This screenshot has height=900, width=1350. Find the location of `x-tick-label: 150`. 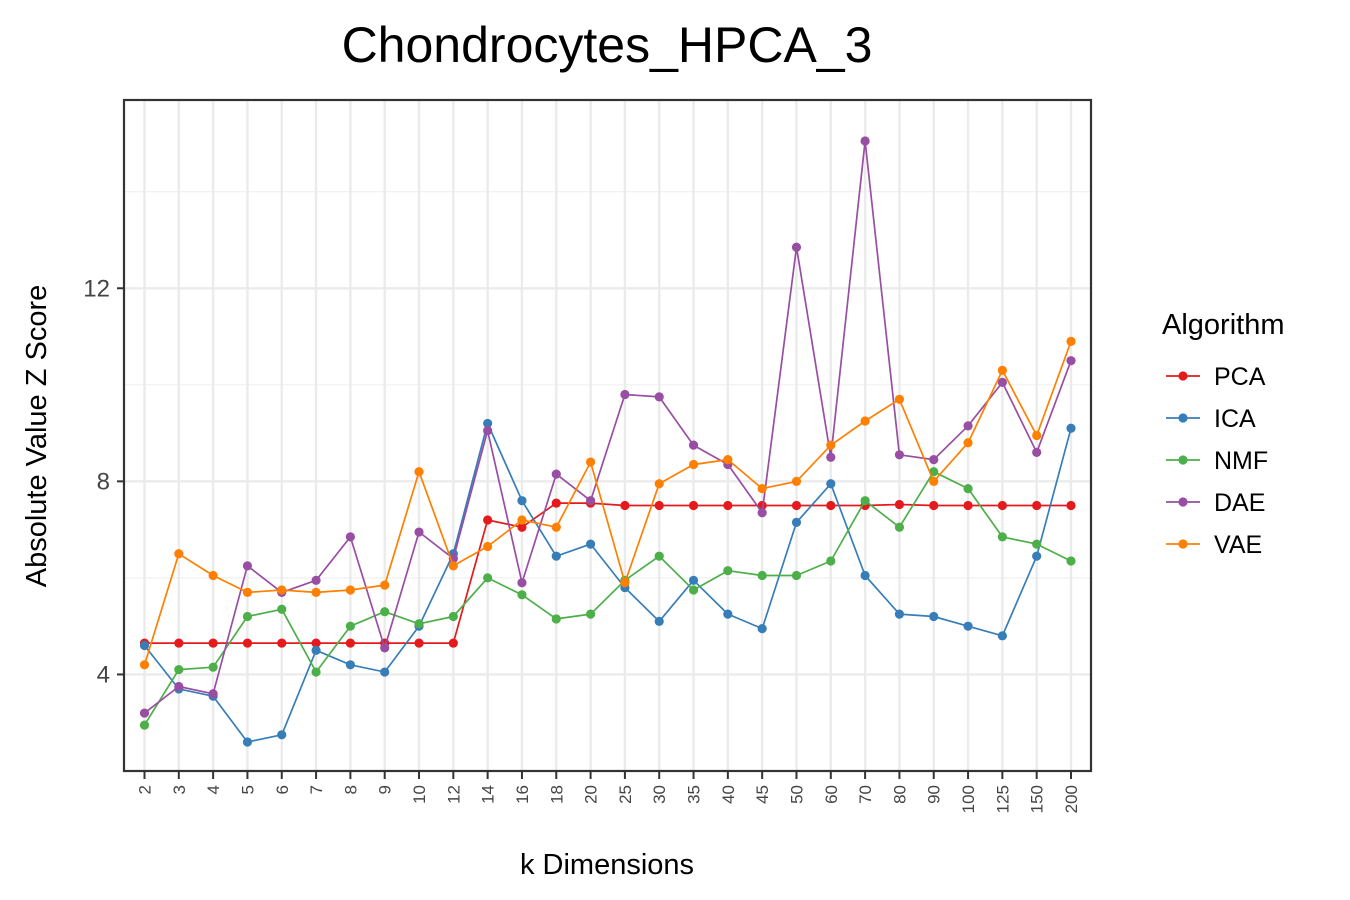

x-tick-label: 150 is located at coordinates (1037, 799).